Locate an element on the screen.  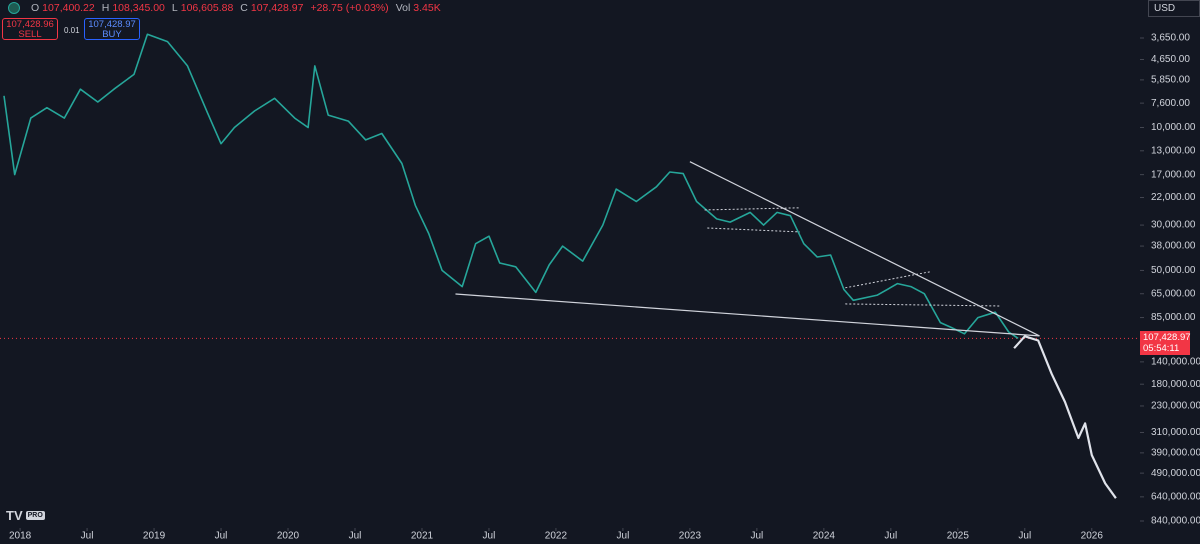
y-tick-label: 490,000.00 is located at coordinates (1175, 473).